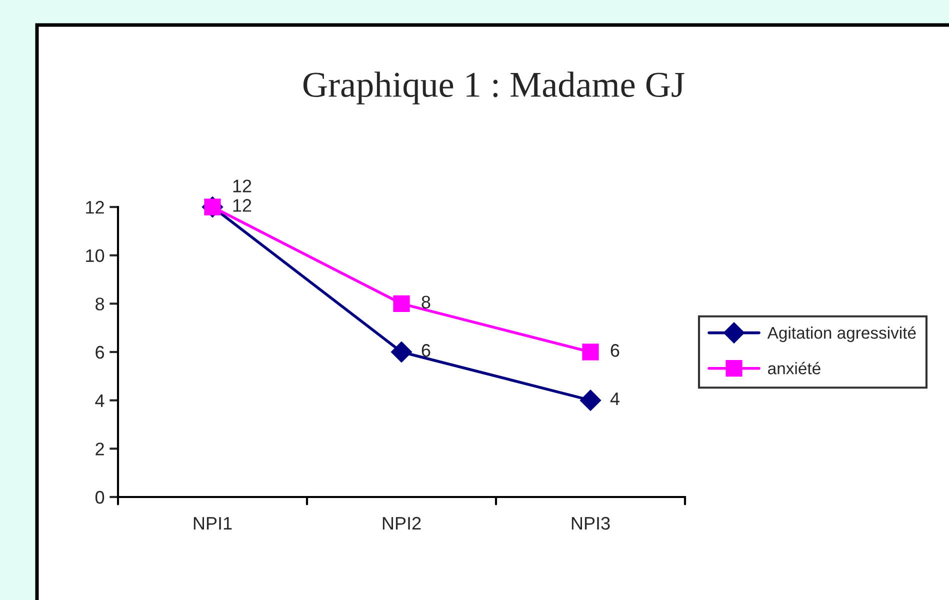  I want to click on y-tick-label: 8, so click(100, 304).